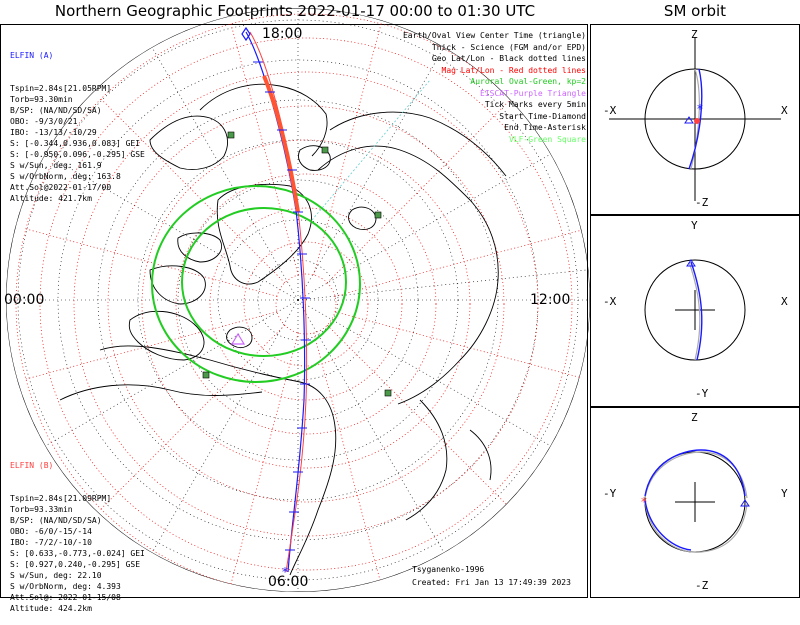 This screenshot has width=800, height=625. I want to click on orbit-xy-top-label: Y, so click(694, 225).